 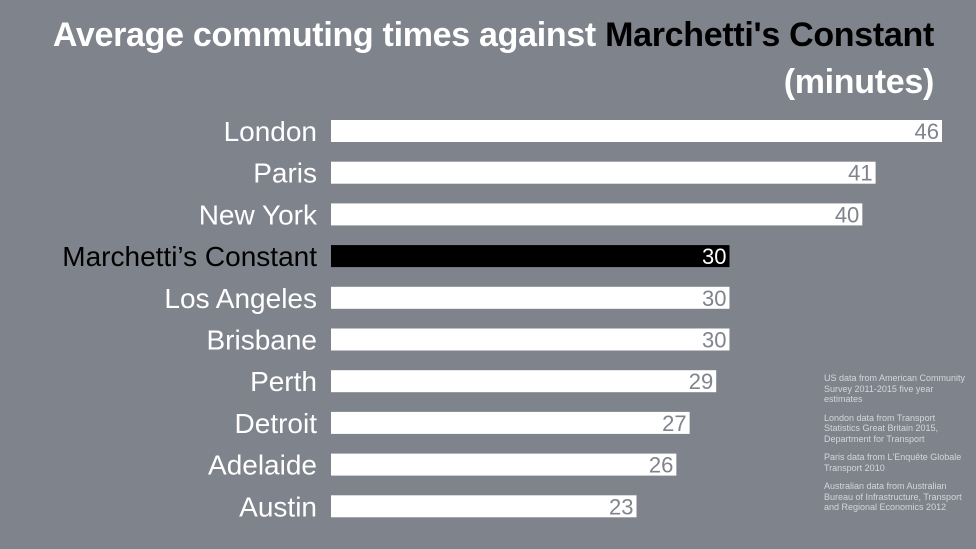 What do you see at coordinates (276, 423) in the screenshot?
I see `category-label: Detroit` at bounding box center [276, 423].